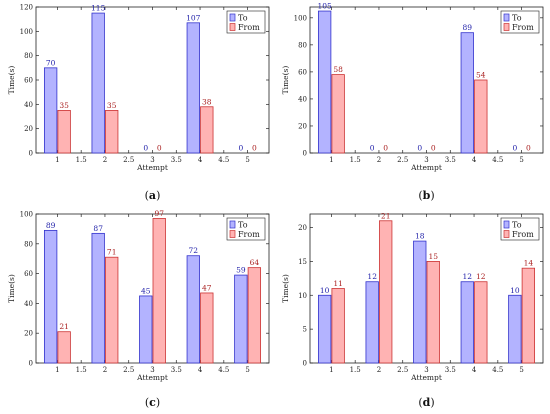  What do you see at coordinates (207, 101) in the screenshot?
I see `data-label-from-4: 38` at bounding box center [207, 101].